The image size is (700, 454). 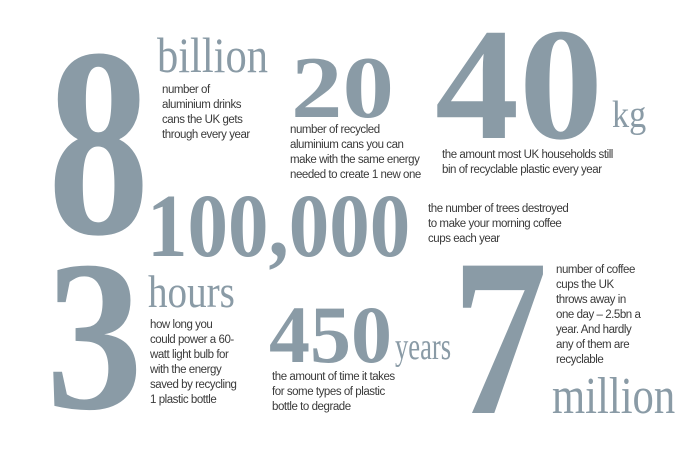 I want to click on stat-number-7: 7, so click(x=500, y=333).